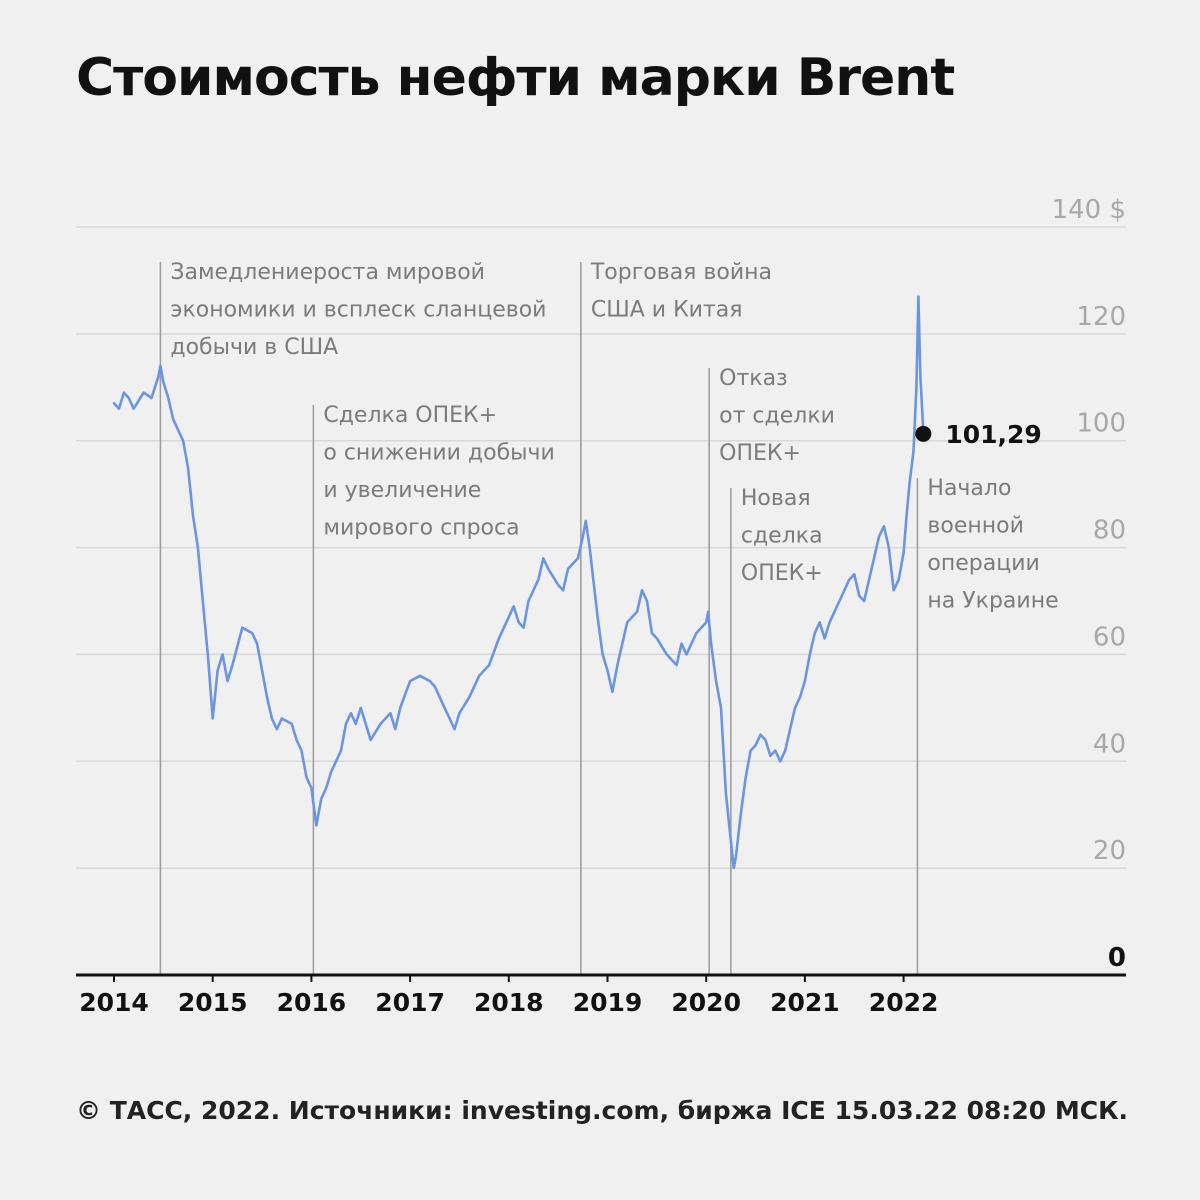 The height and width of the screenshot is (1200, 1200). What do you see at coordinates (782, 536) in the screenshot?
I see `event-label: Новая сделка ОПЕК+` at bounding box center [782, 536].